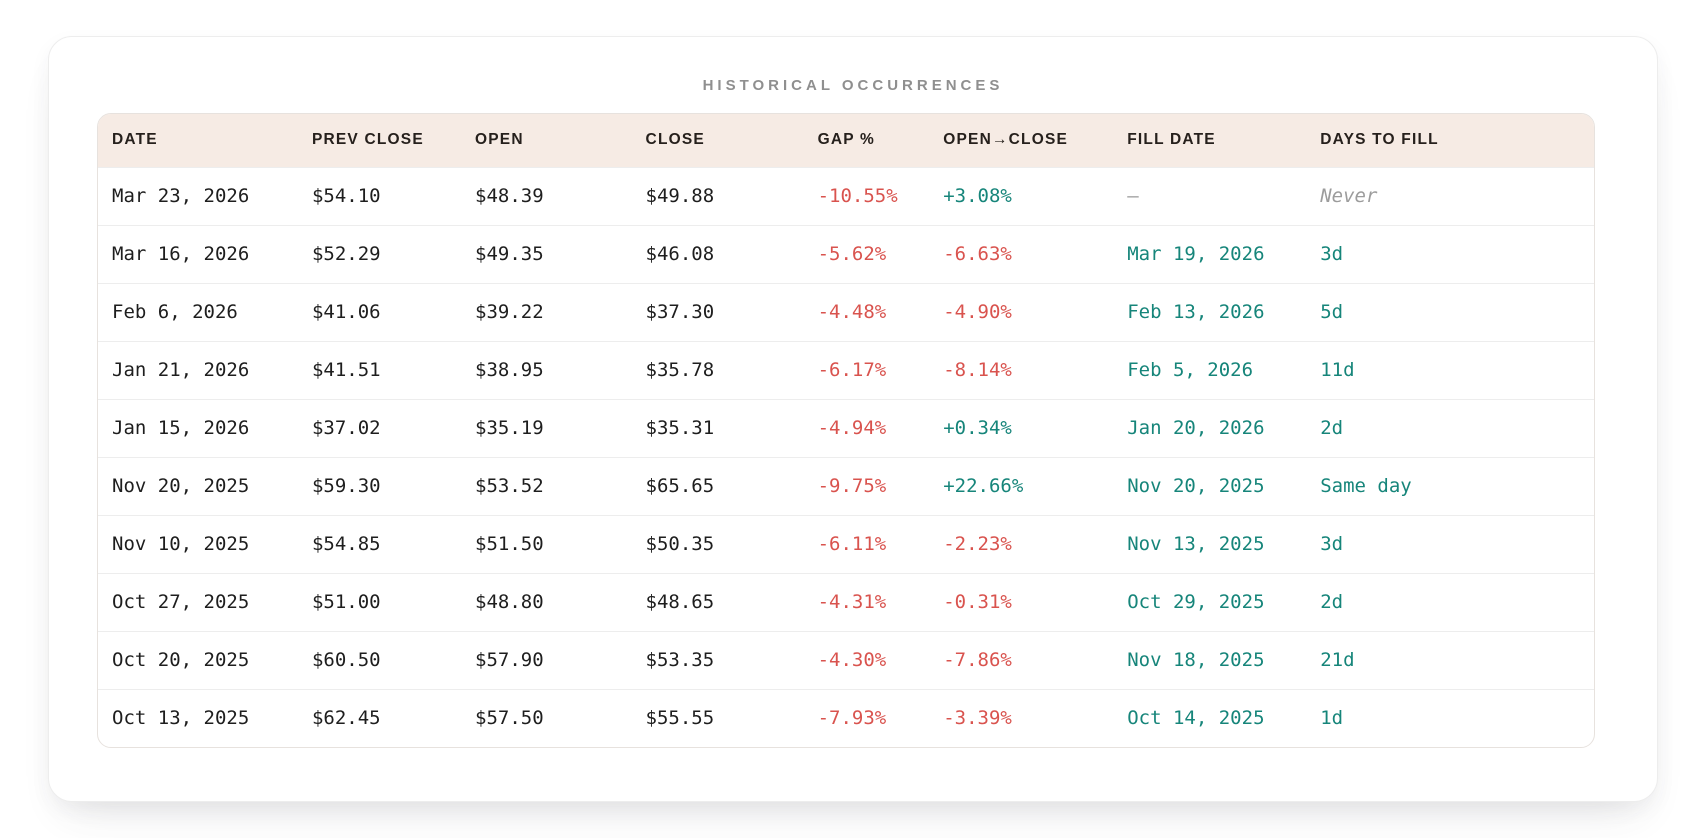 This screenshot has width=1706, height=838. What do you see at coordinates (199, 601) in the screenshot?
I see `cell-date: Oct 27, 2025` at bounding box center [199, 601].